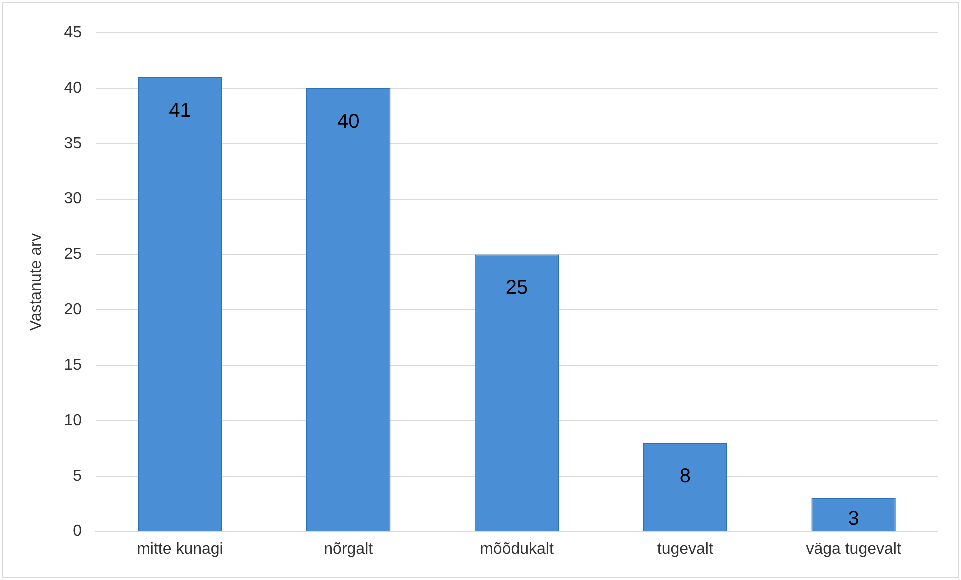  Describe the element at coordinates (180, 549) in the screenshot. I see `x-tick-label: mitte kunagi` at that location.